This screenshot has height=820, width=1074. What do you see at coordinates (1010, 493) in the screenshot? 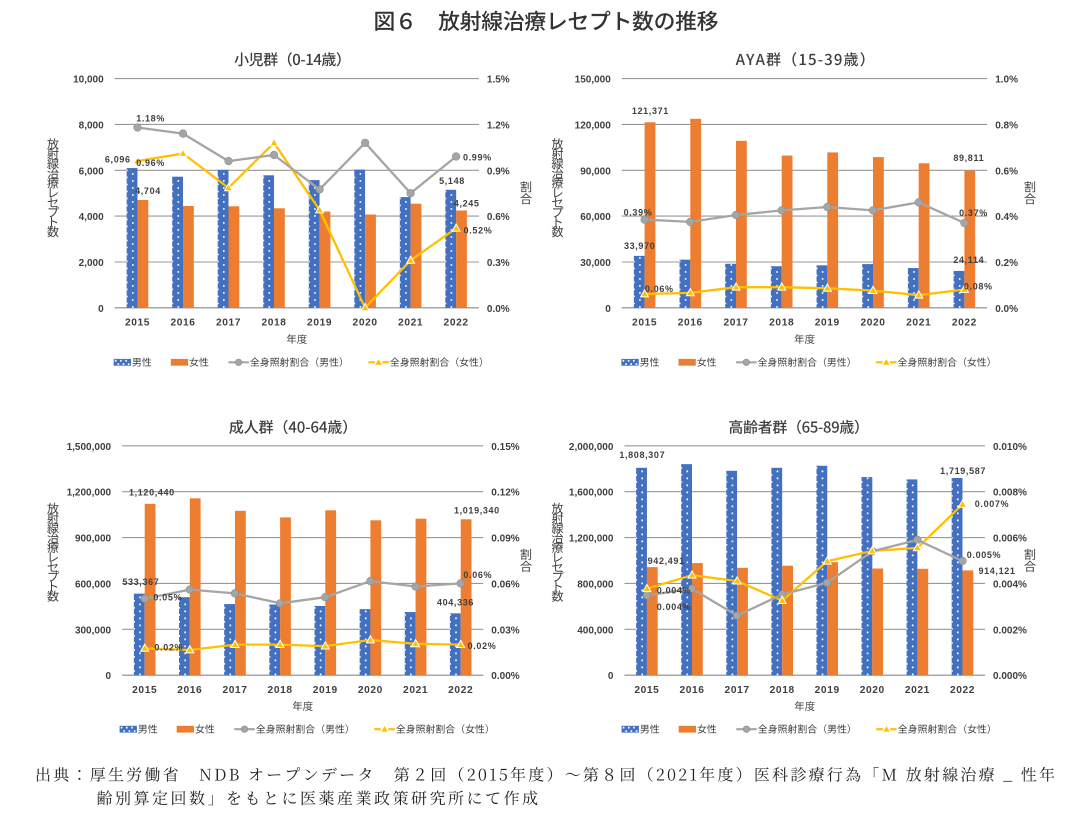
I see `svg-text: 0.008%` at bounding box center [1010, 493].